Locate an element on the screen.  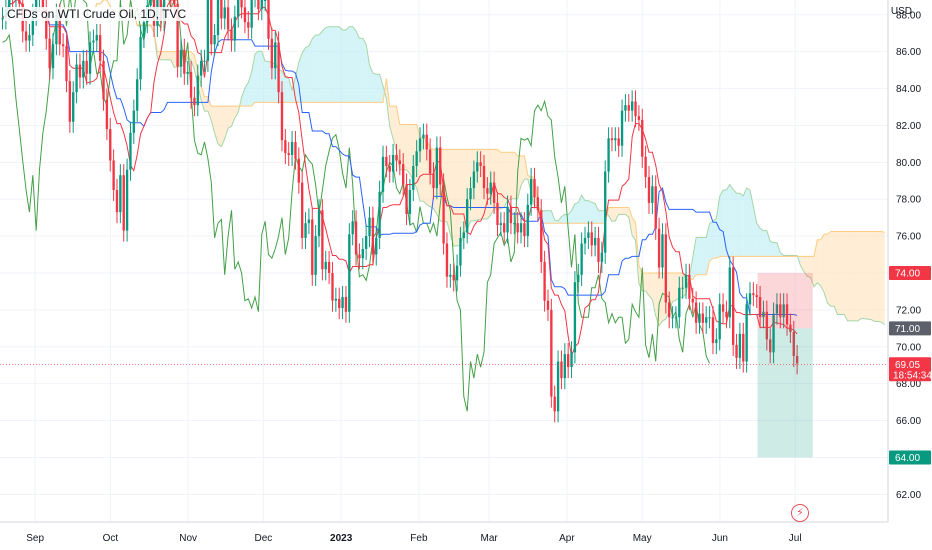
lightning-icon: ⚡ is located at coordinates (800, 513).